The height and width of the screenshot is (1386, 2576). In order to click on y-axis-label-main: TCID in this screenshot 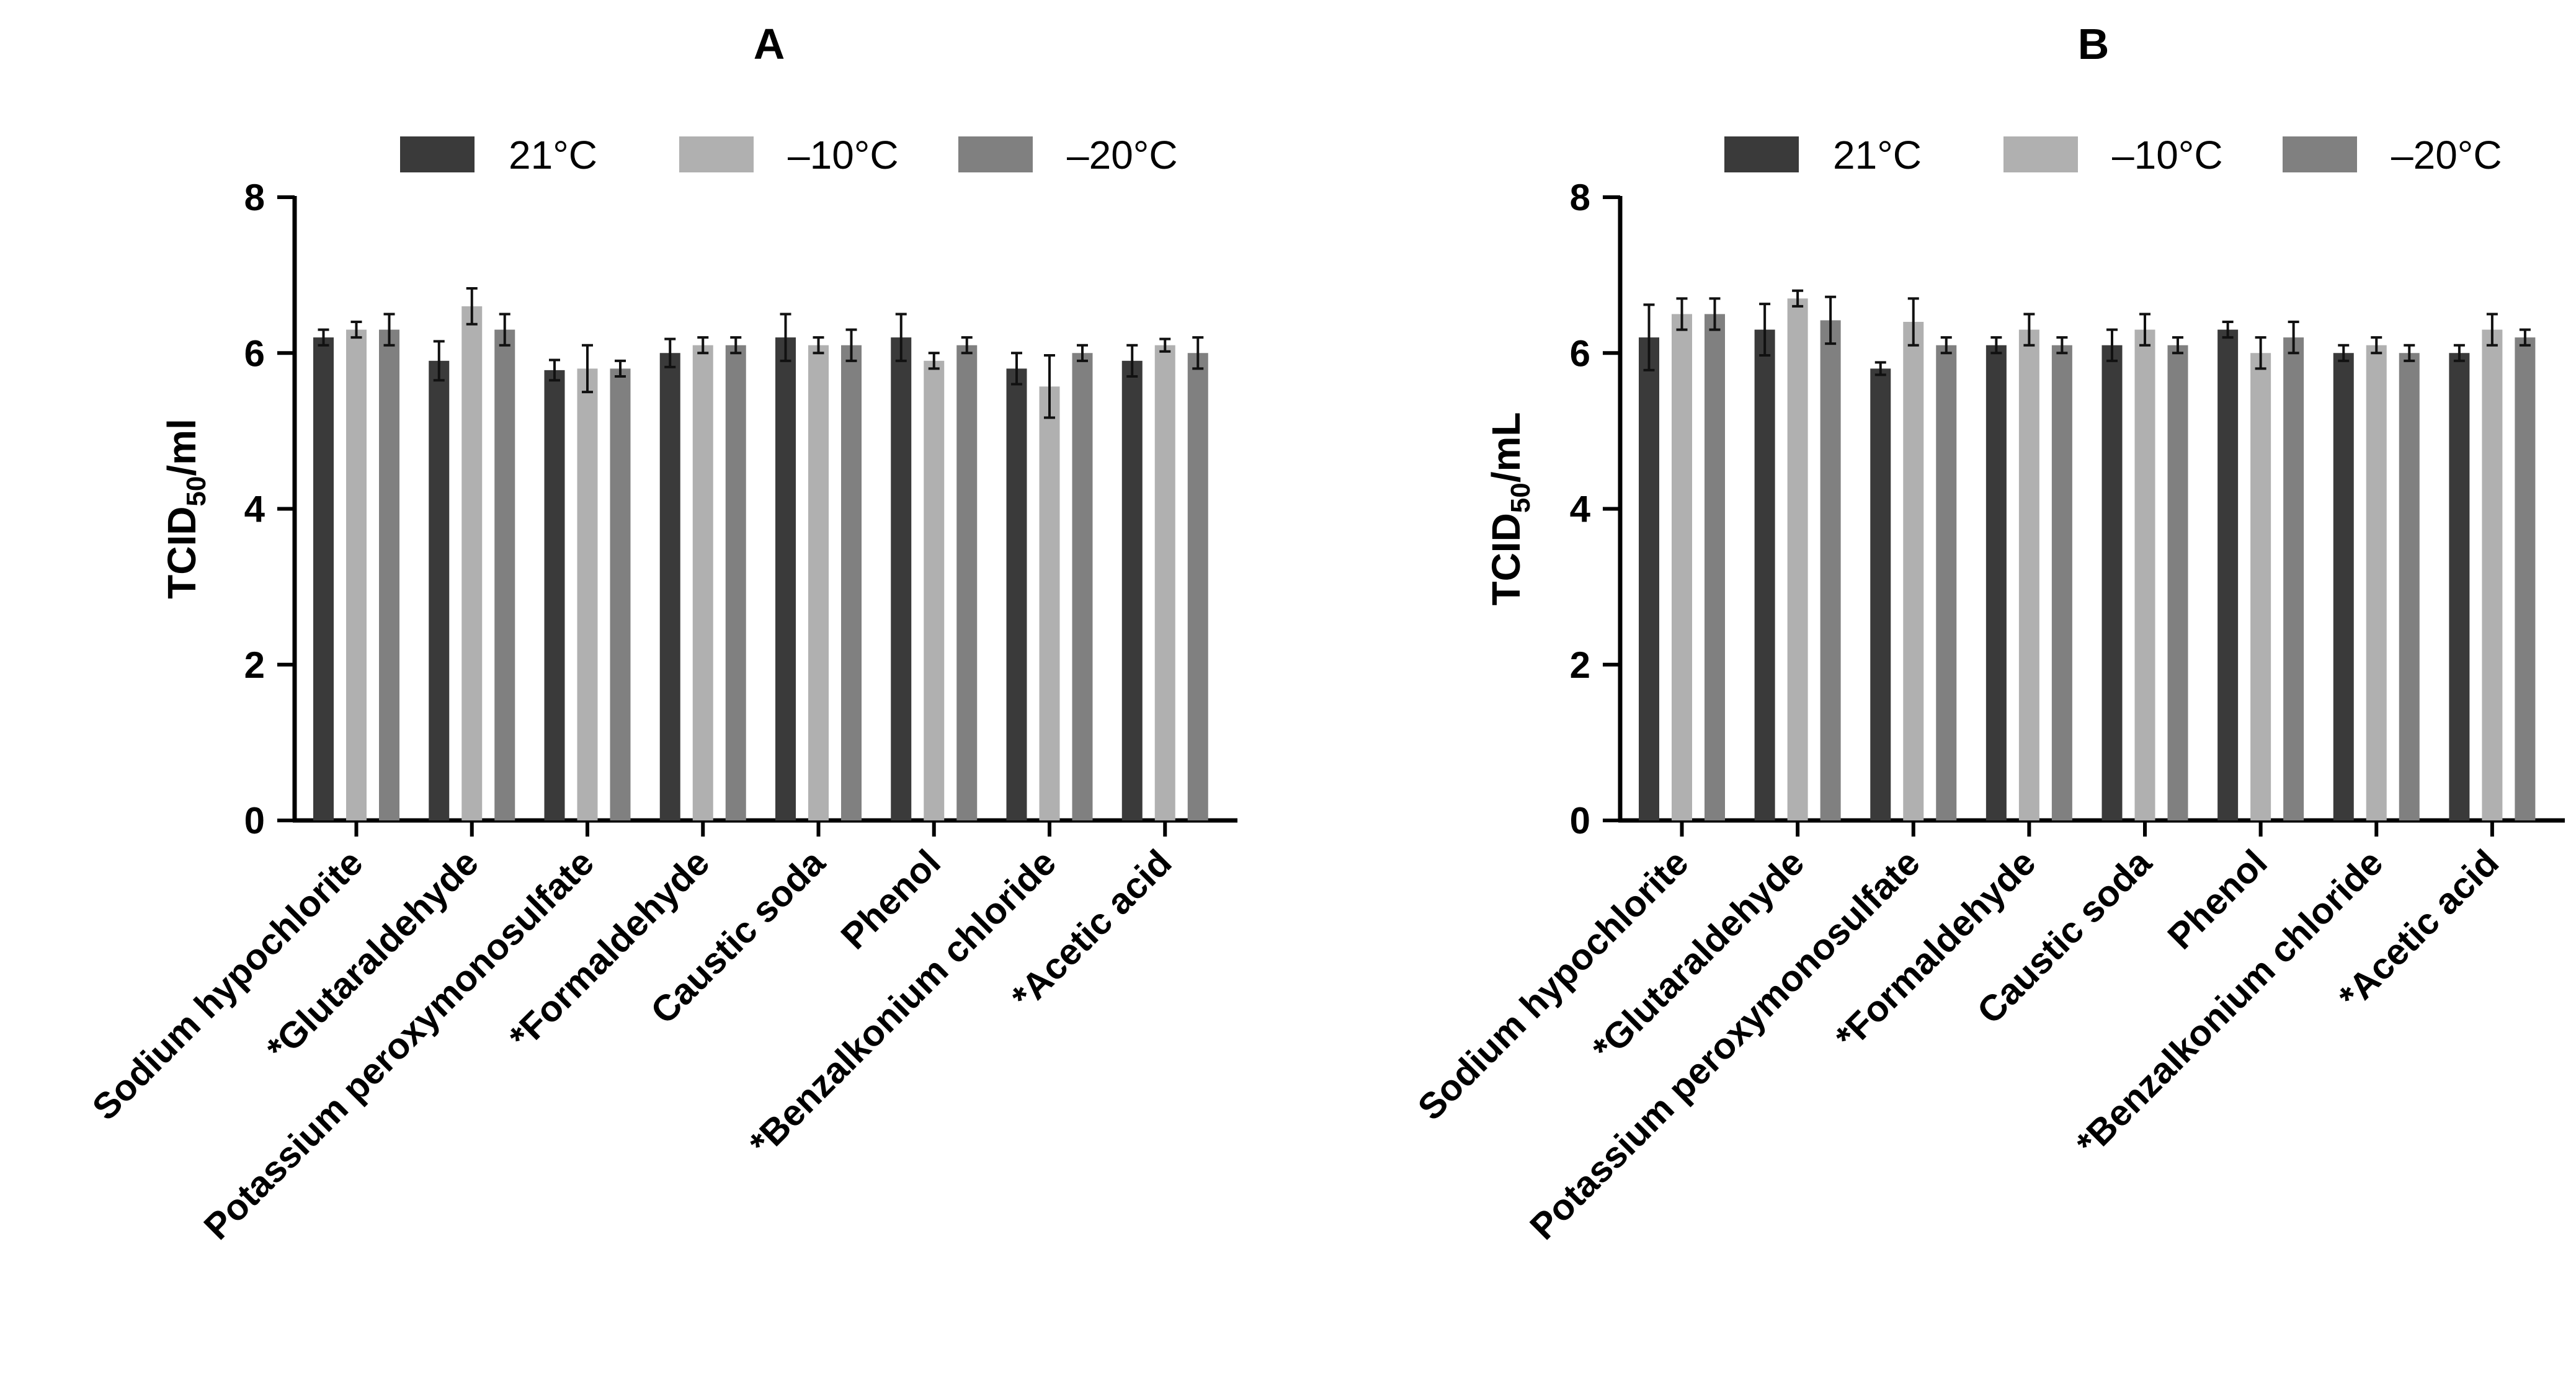, I will do `click(181, 553)`.